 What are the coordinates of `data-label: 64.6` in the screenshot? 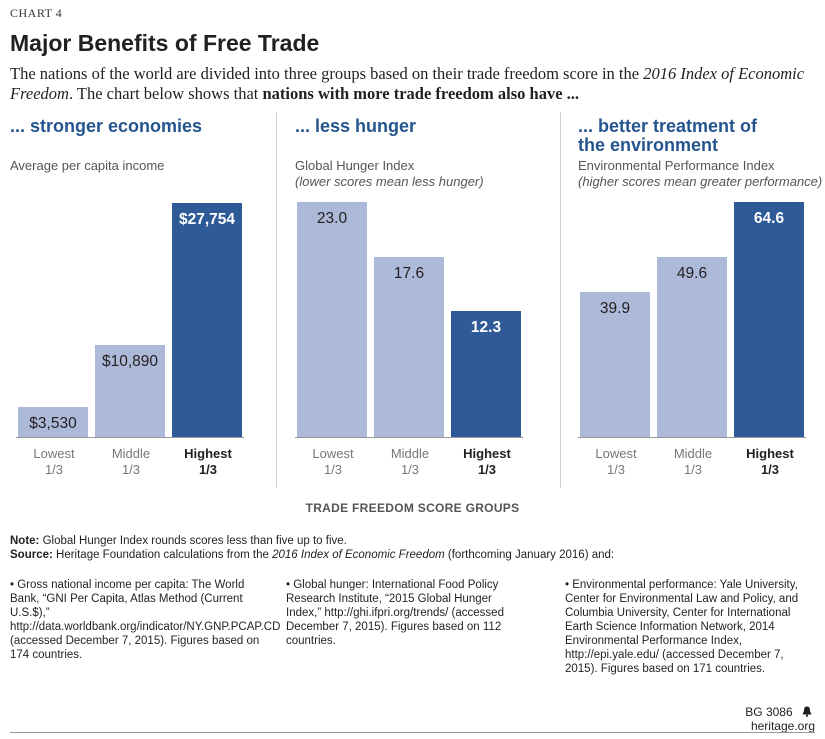 It's located at (769, 218).